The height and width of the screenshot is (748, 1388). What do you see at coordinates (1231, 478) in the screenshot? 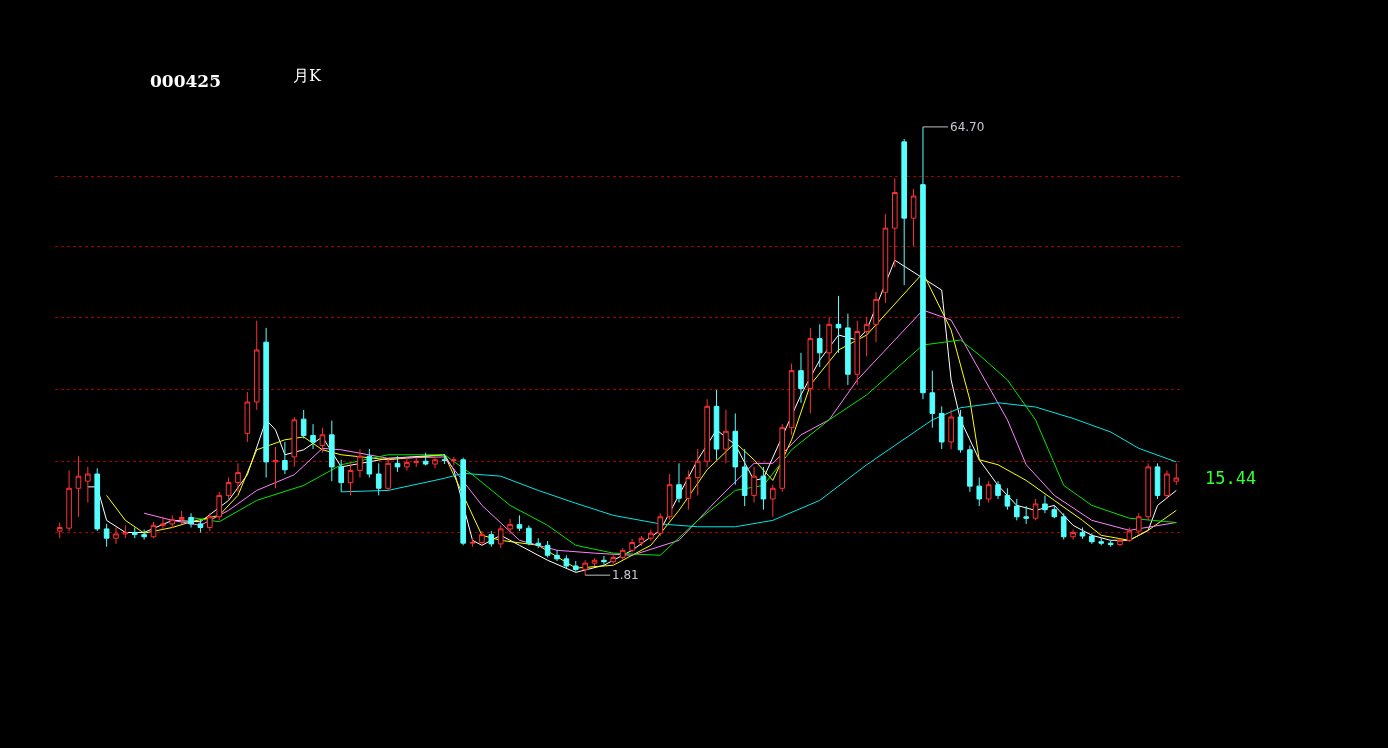
I see `text: 15.44` at bounding box center [1231, 478].